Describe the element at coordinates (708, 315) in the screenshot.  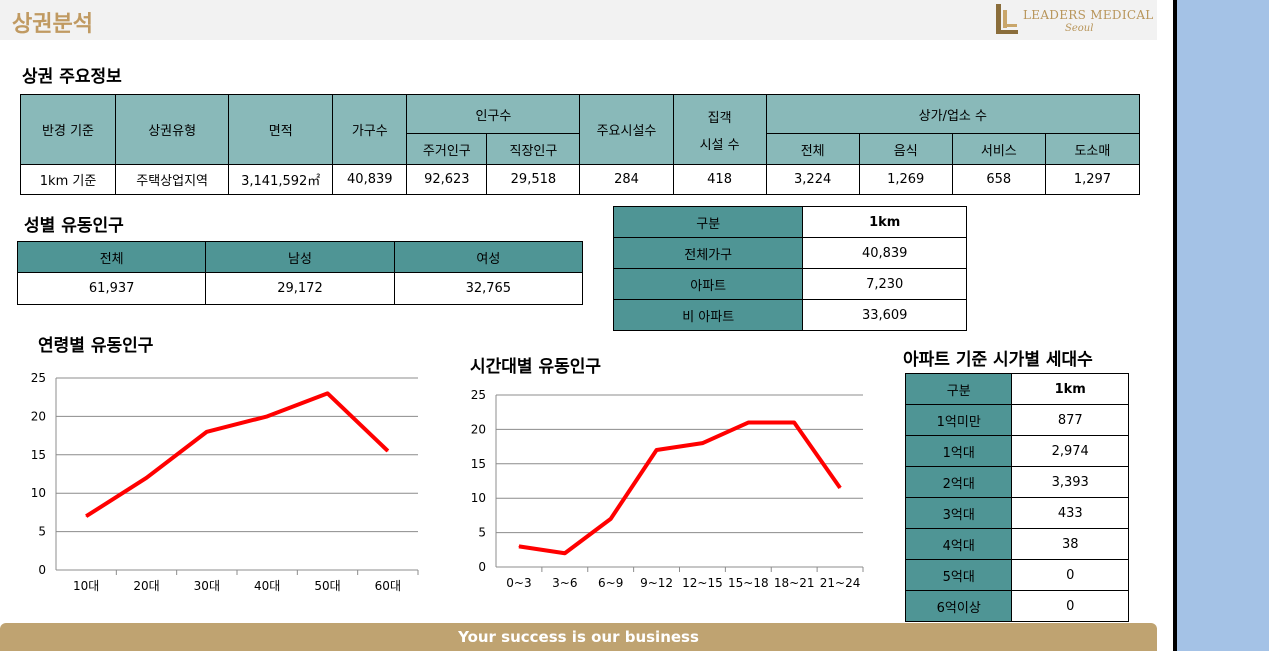
I see `household-row-label: 비 아파트` at that location.